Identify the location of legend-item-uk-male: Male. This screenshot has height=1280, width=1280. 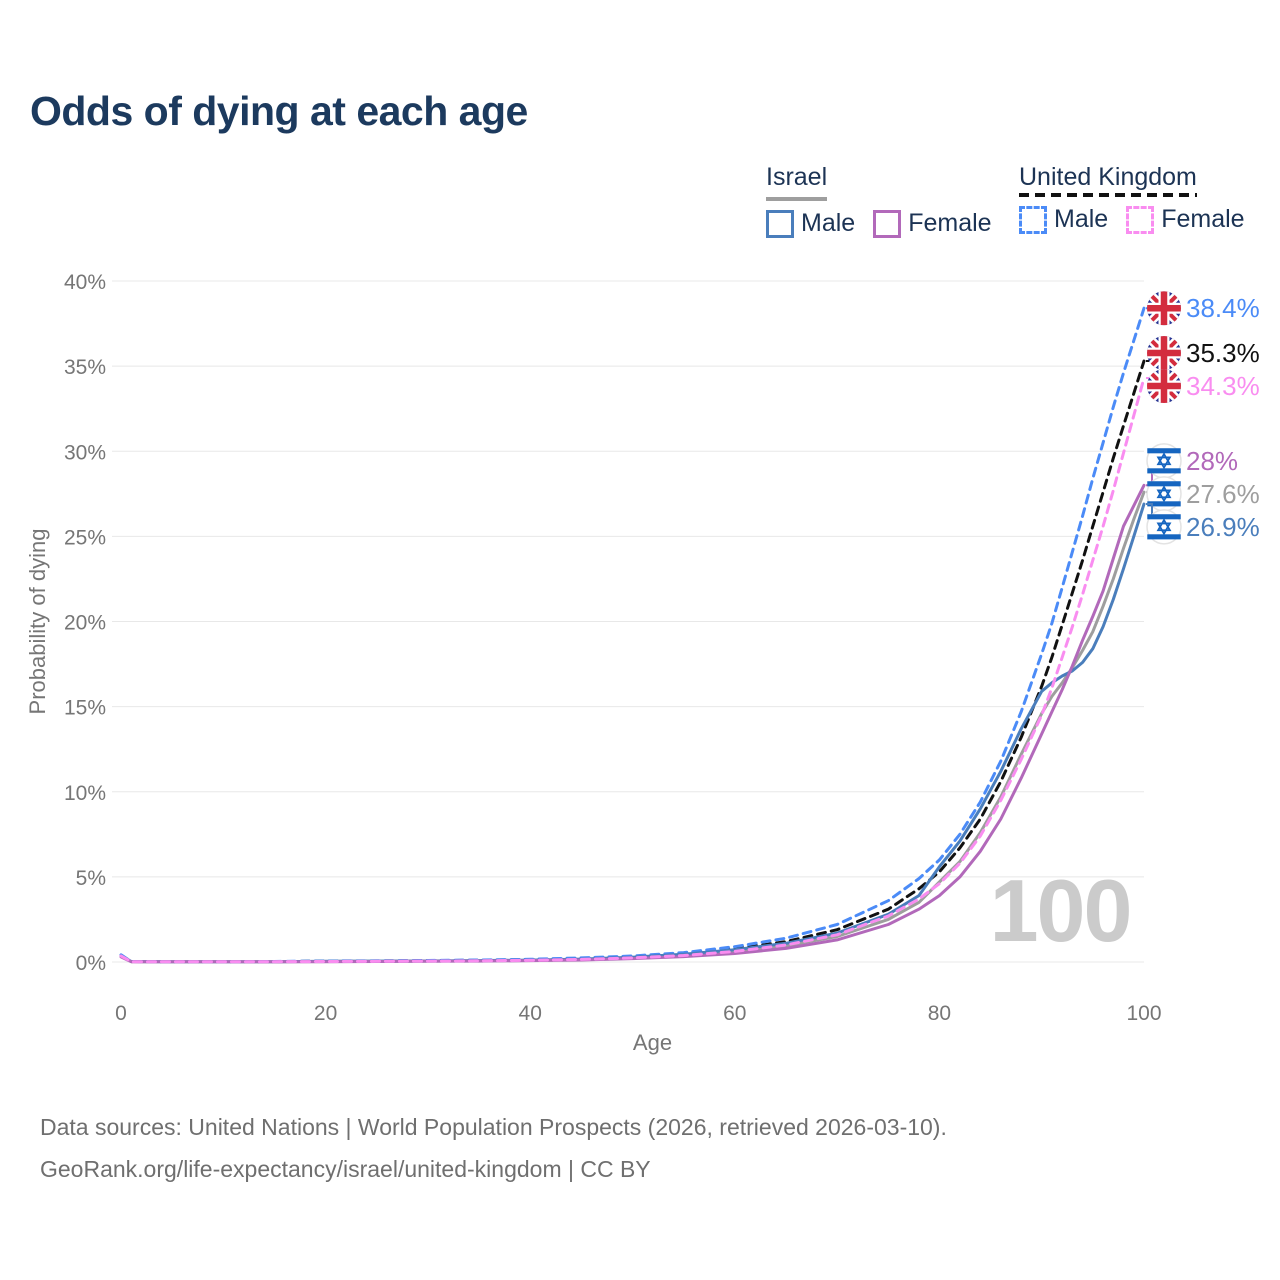
(1063, 219).